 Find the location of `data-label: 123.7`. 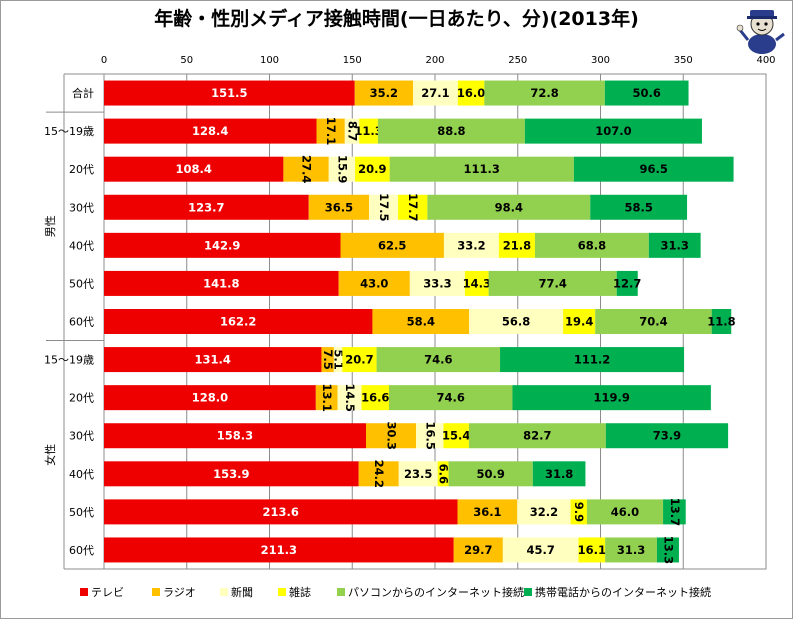

data-label: 123.7 is located at coordinates (206, 207).